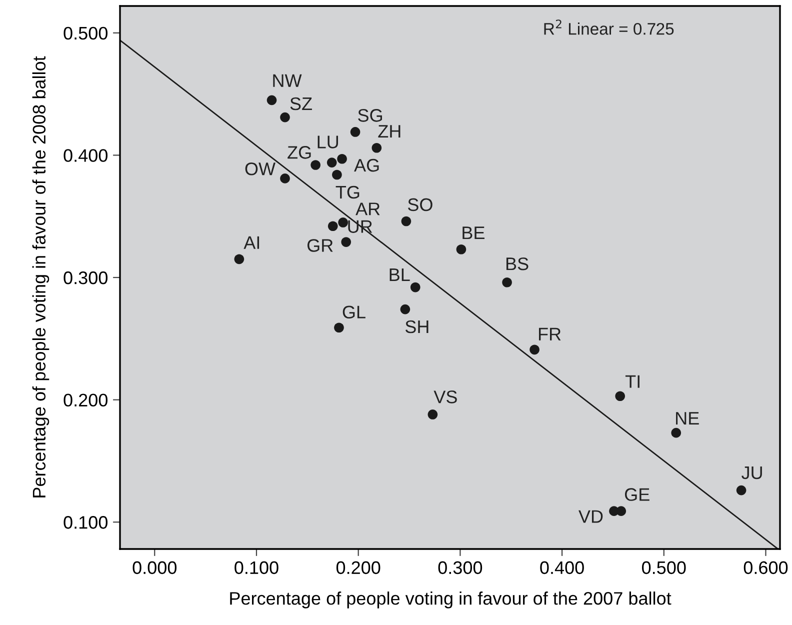 The image size is (792, 625). Describe the element at coordinates (473, 233) in the screenshot. I see `annotation: BE` at that location.